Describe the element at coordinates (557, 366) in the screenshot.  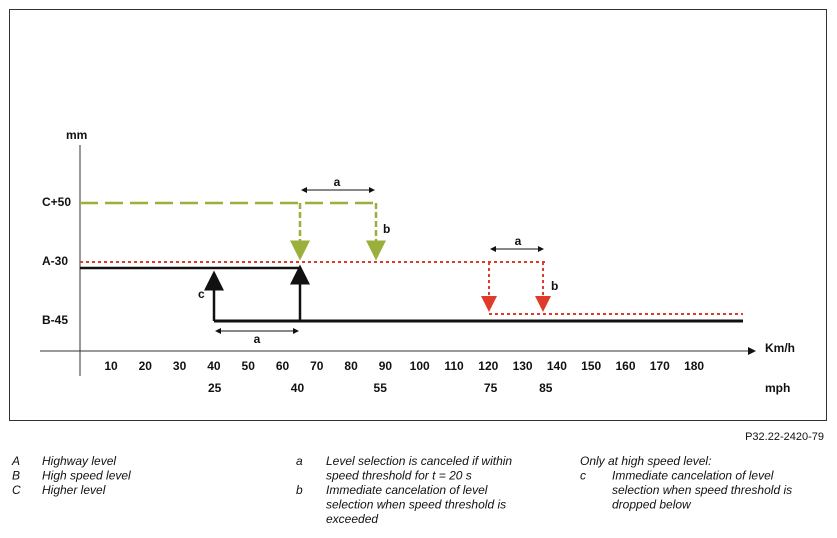
I see `kmh-tick-label: 140` at that location.